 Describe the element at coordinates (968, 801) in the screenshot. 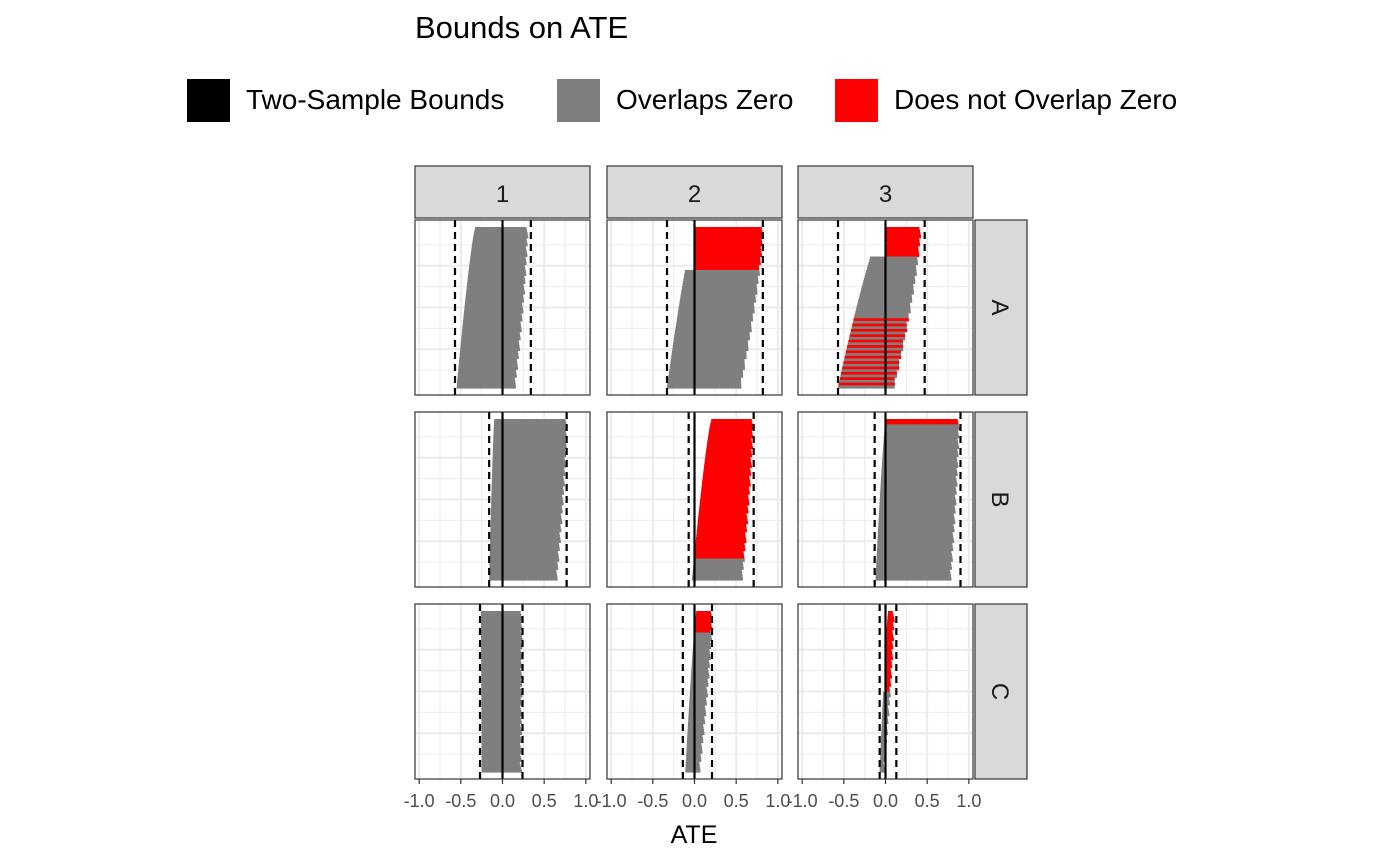

I see `x-tick-label: 1.0` at that location.